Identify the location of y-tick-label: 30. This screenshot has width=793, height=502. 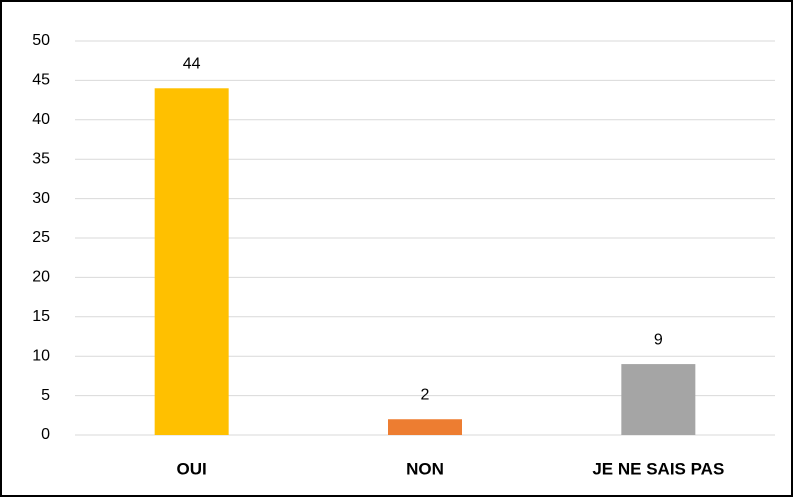
(41, 198).